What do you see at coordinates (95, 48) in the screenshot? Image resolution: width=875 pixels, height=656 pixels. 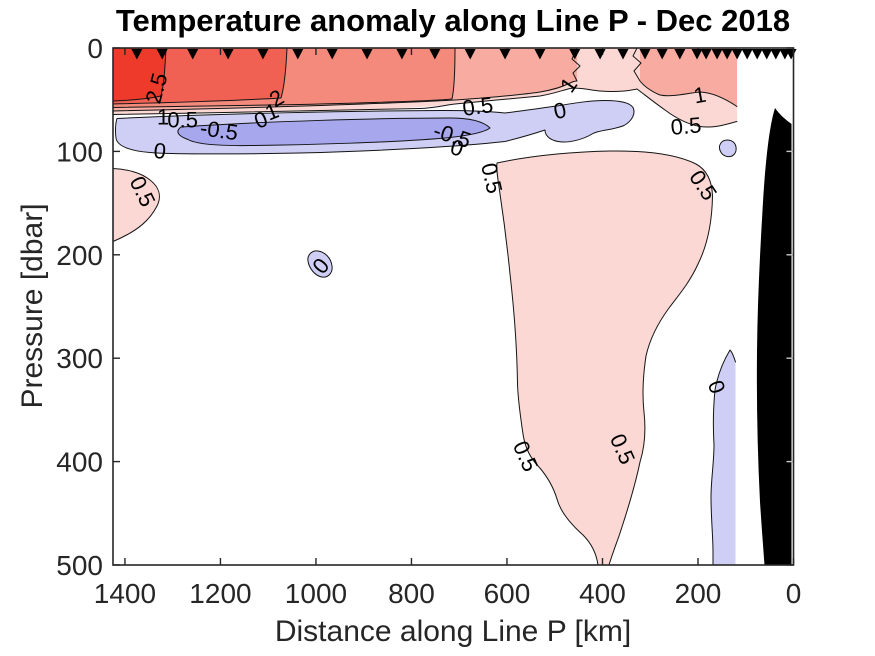 I see `y-tick-label: 0` at bounding box center [95, 48].